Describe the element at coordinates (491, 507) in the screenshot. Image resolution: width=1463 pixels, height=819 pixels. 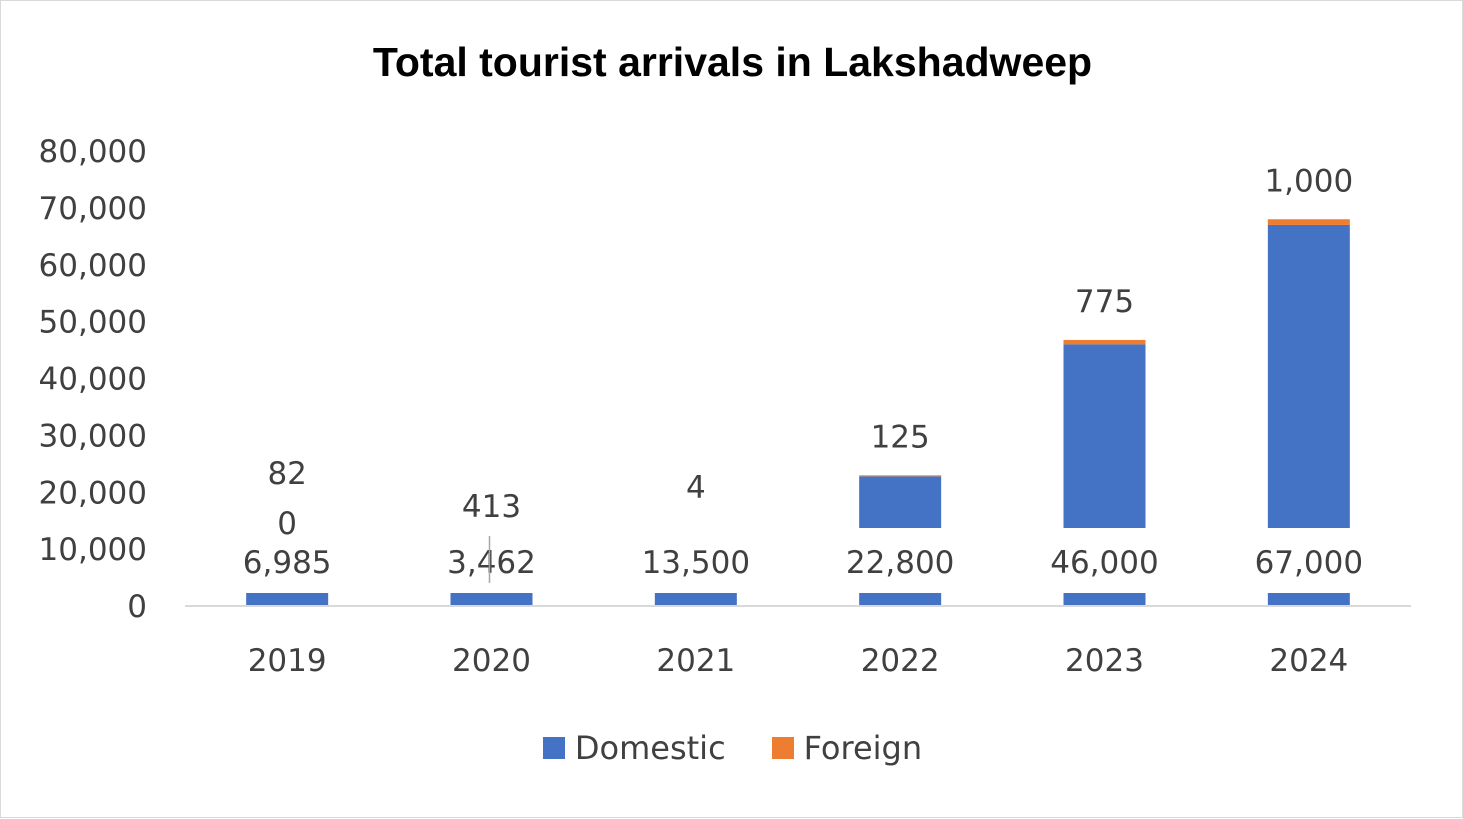
I see `foreign-data-label: 413` at that location.